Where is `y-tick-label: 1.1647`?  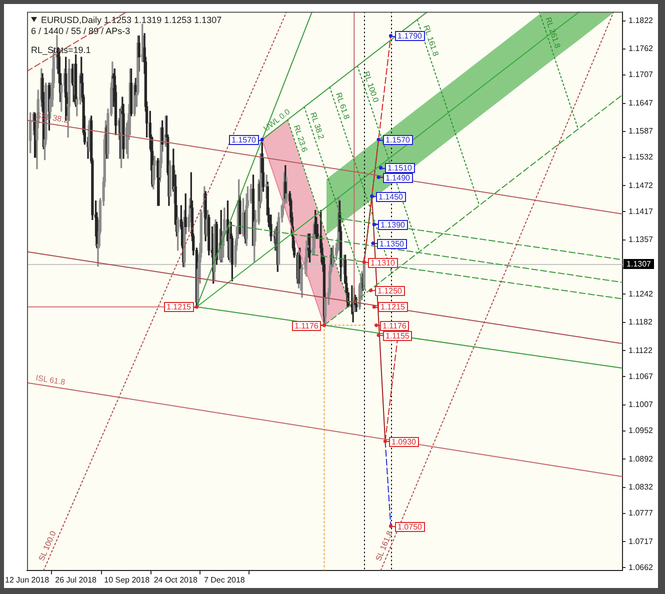
y-tick-label: 1.1647 is located at coordinates (641, 103).